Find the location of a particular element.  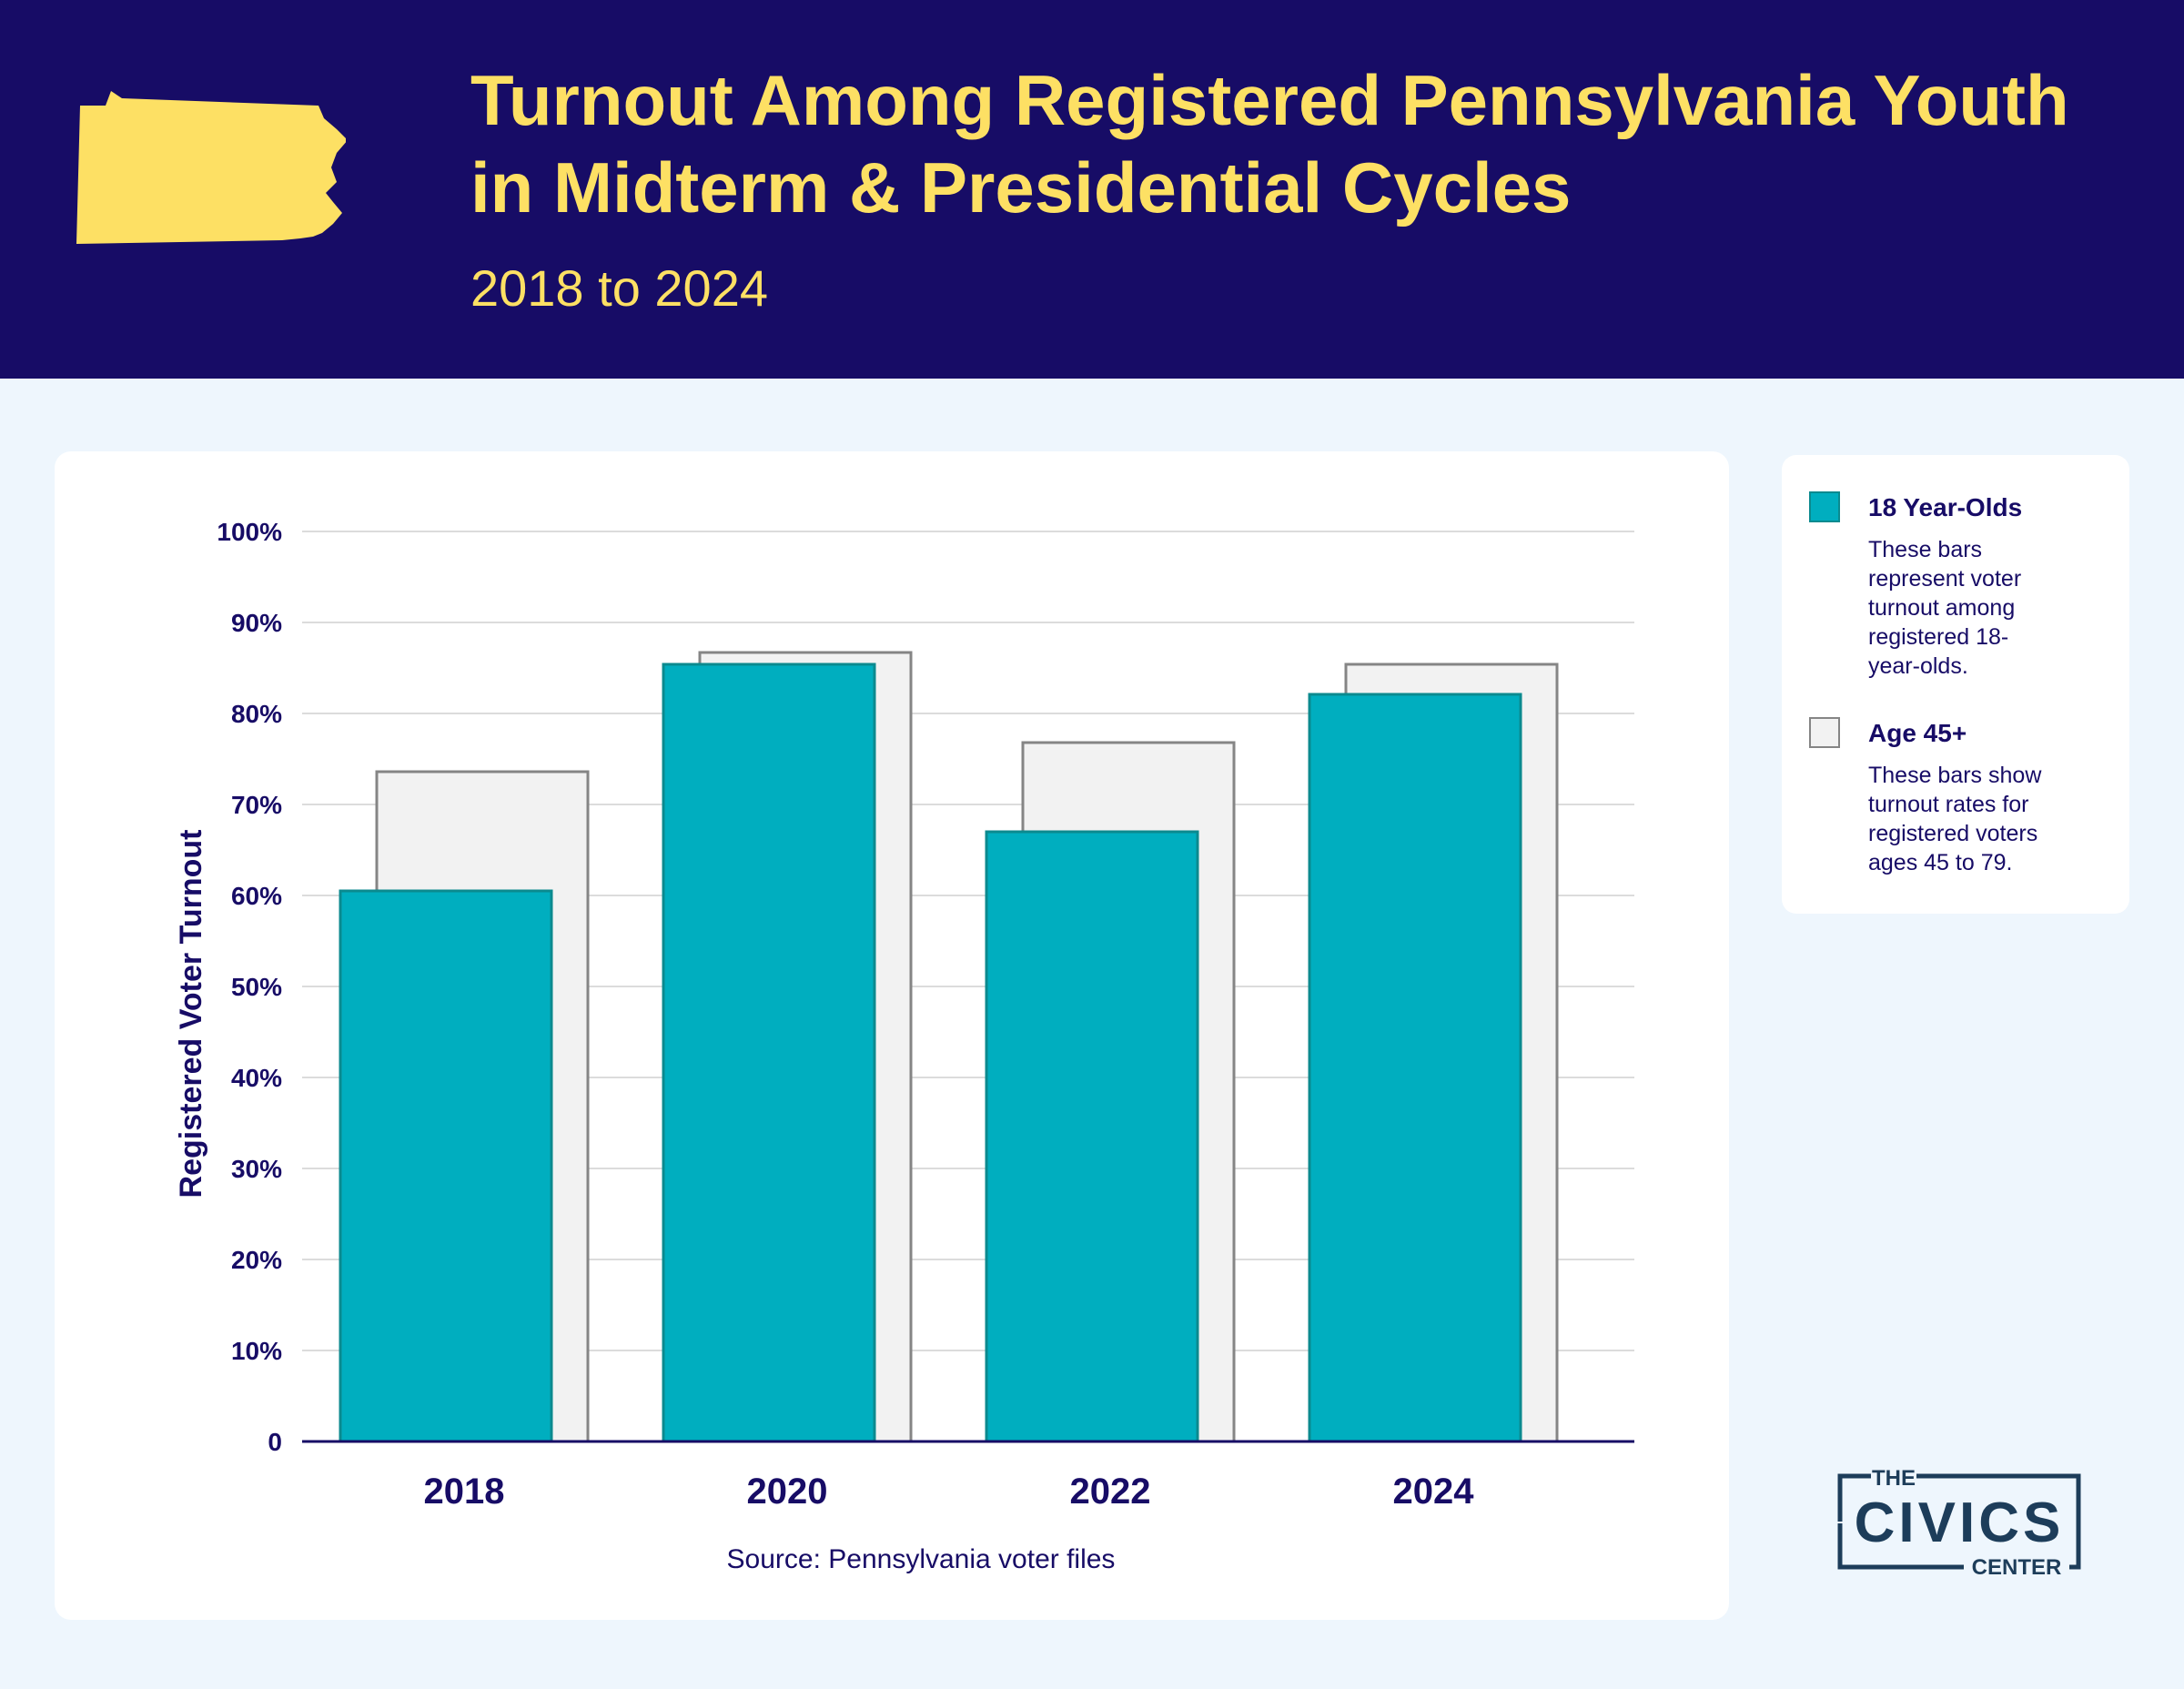

y-axis-label: Registered Voter Turnout is located at coordinates (191, 1014).